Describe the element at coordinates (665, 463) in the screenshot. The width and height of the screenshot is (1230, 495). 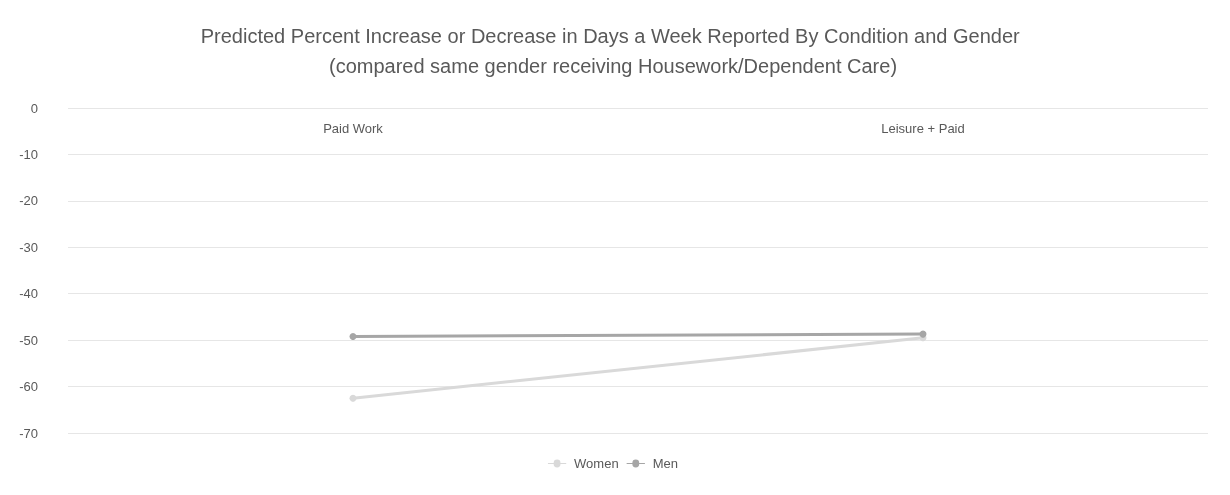
I see `legend-label: Men` at that location.